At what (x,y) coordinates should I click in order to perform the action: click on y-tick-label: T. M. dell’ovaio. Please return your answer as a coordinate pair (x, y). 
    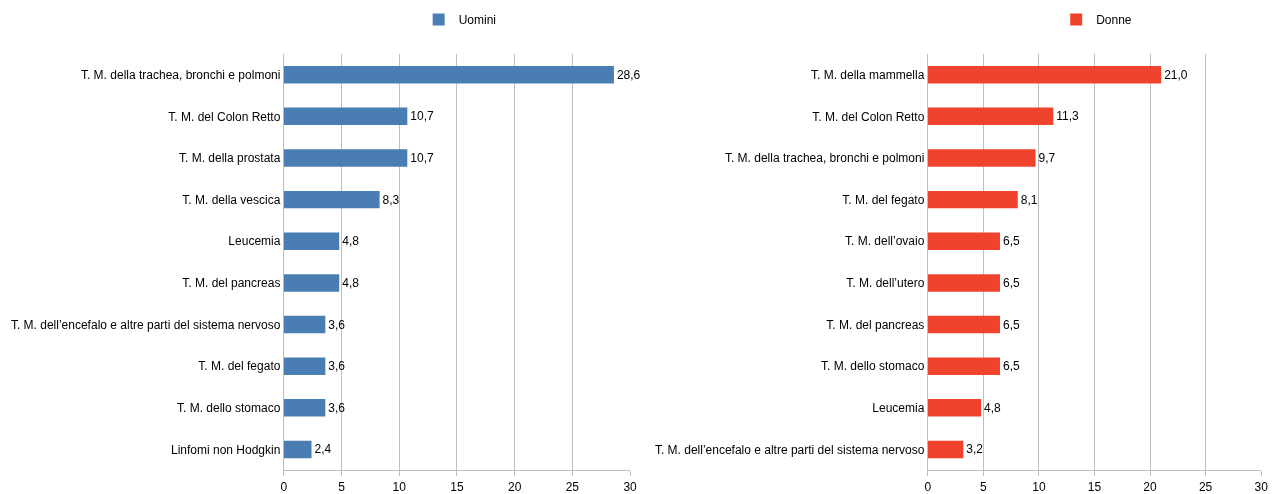
    Looking at the image, I should click on (884, 241).